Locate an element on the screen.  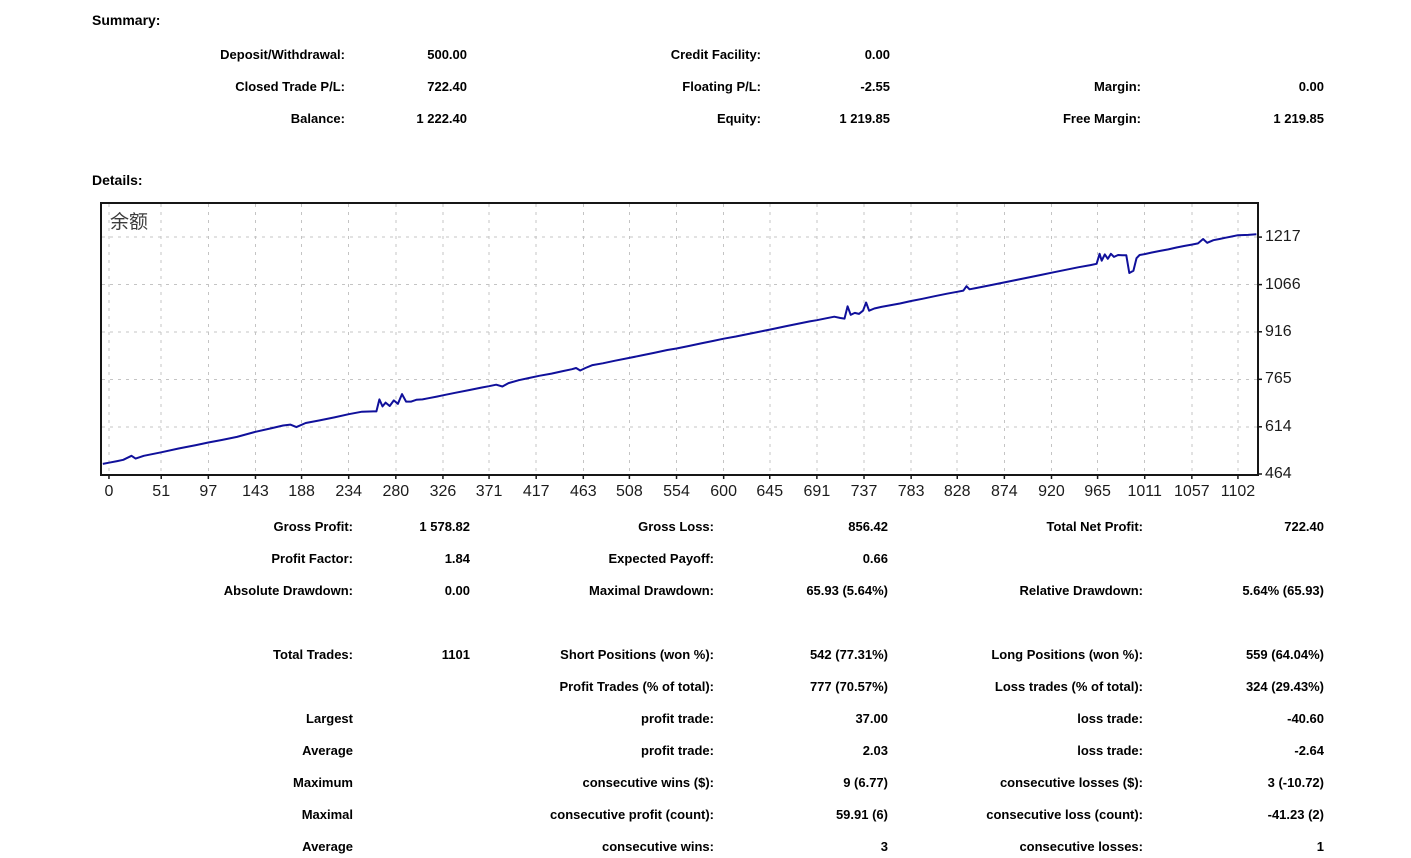
stat-label: Relative Drawdown: is located at coordinates (1081, 590).